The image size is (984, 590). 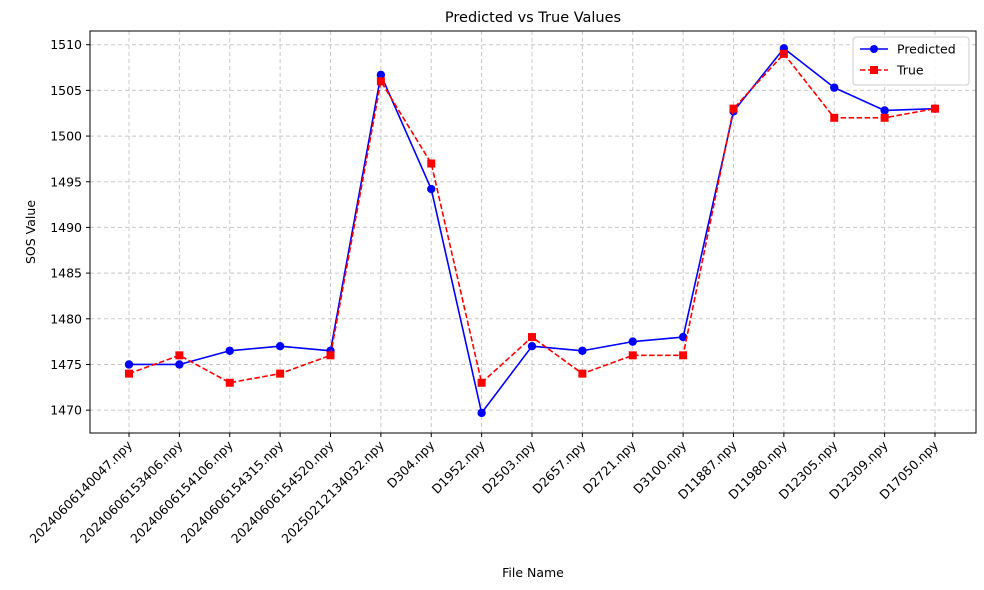 What do you see at coordinates (30, 232) in the screenshot?
I see `y-axis-label: SOS Value` at bounding box center [30, 232].